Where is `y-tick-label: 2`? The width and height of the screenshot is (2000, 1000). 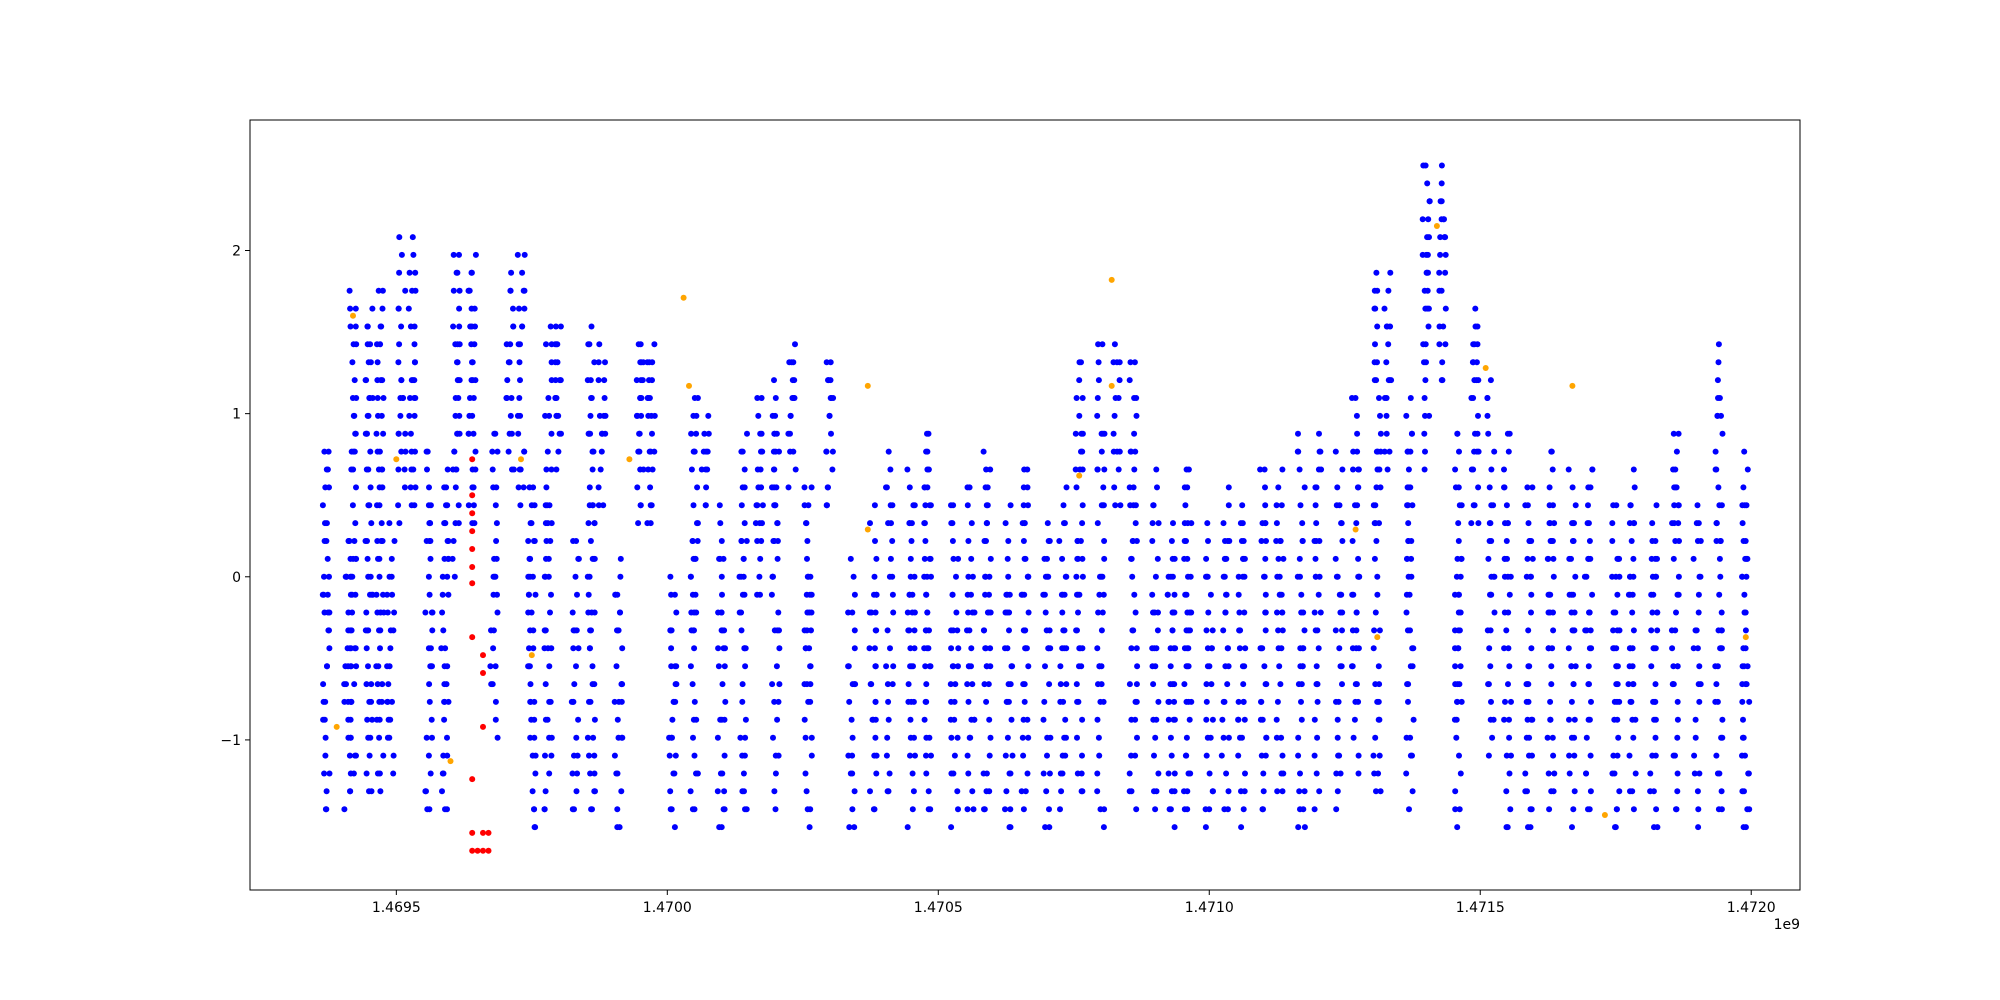 y-tick-label: 2 is located at coordinates (236, 252).